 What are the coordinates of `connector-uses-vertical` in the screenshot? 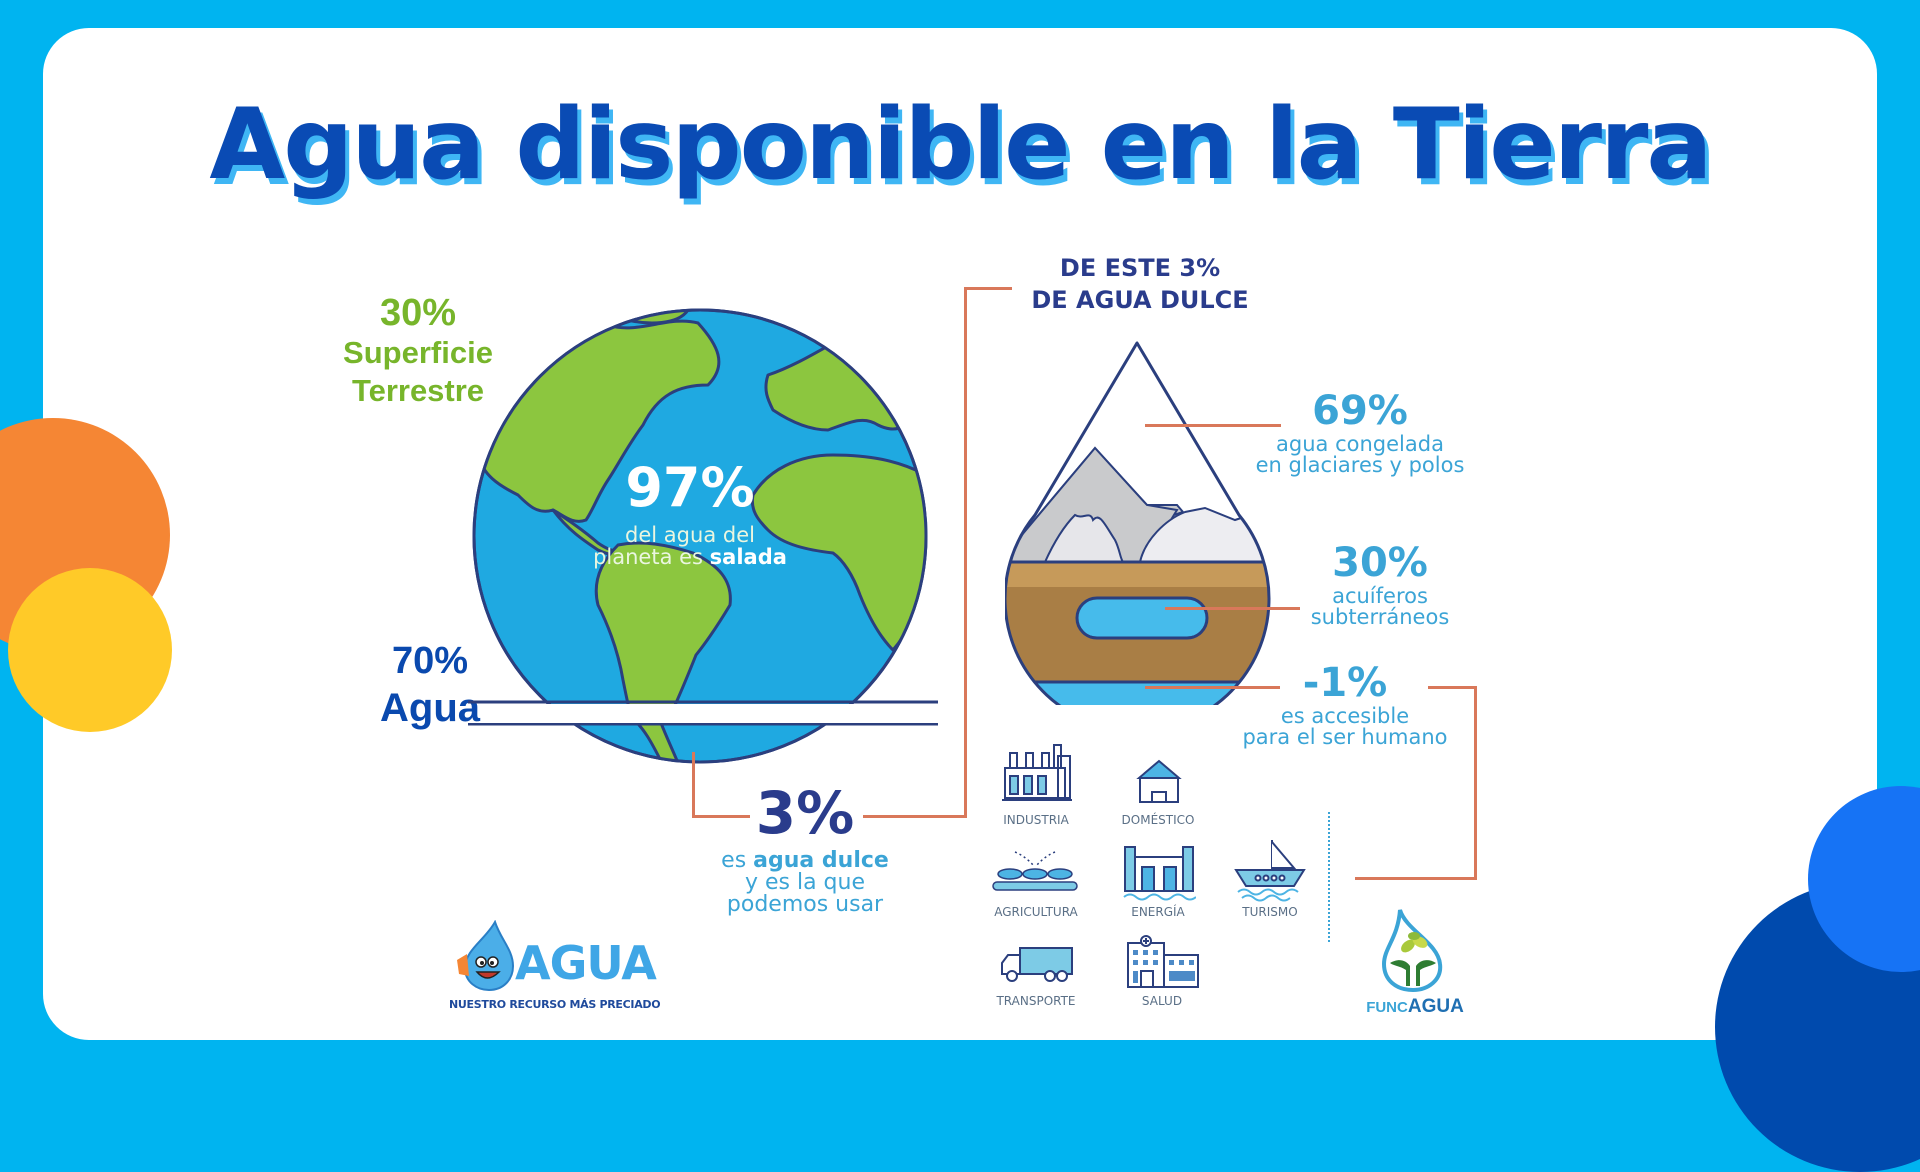 It's located at (1475, 783).